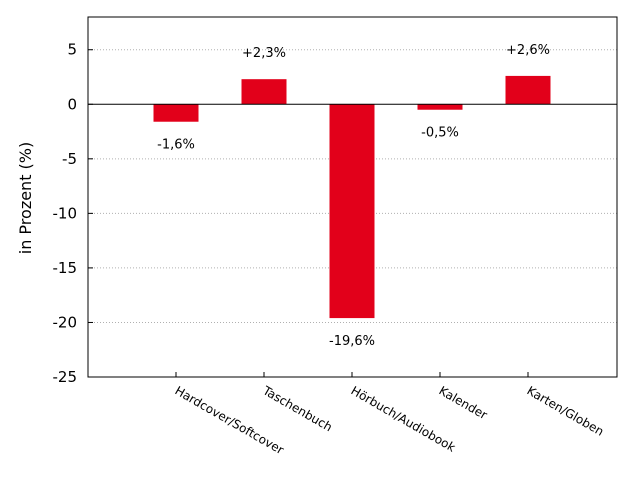  I want to click on y-tick-label: 5, so click(72, 50).